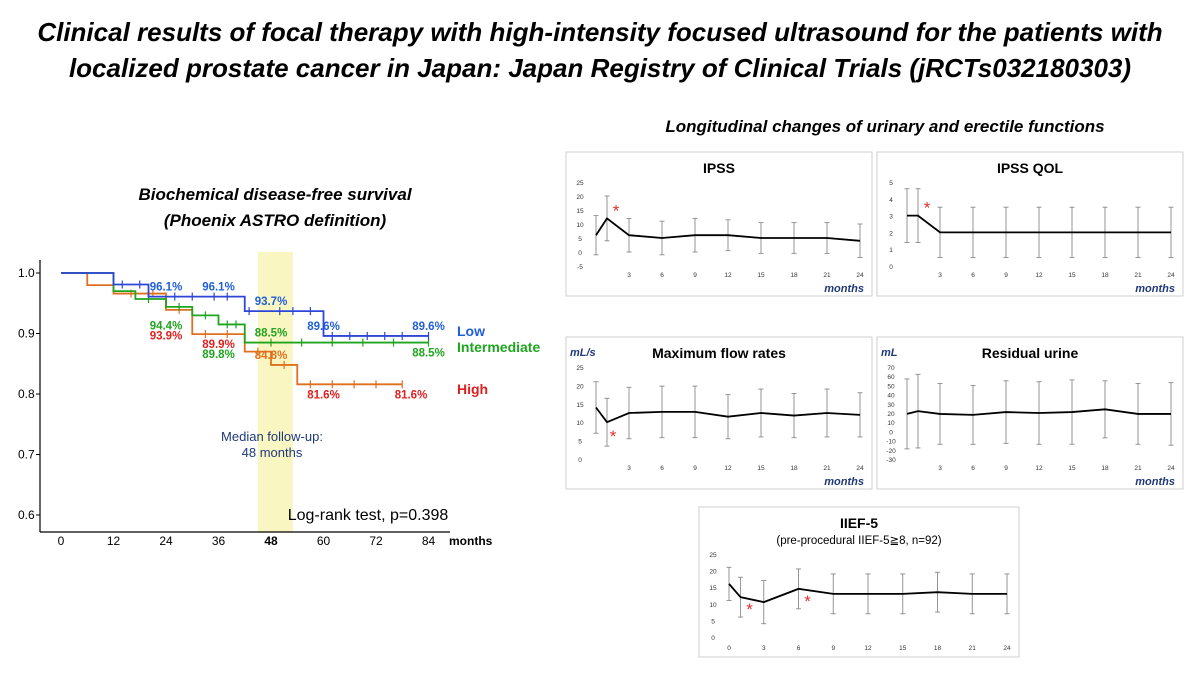 This screenshot has width=1200, height=675. I want to click on panel-y-tick-label: 30, so click(891, 405).